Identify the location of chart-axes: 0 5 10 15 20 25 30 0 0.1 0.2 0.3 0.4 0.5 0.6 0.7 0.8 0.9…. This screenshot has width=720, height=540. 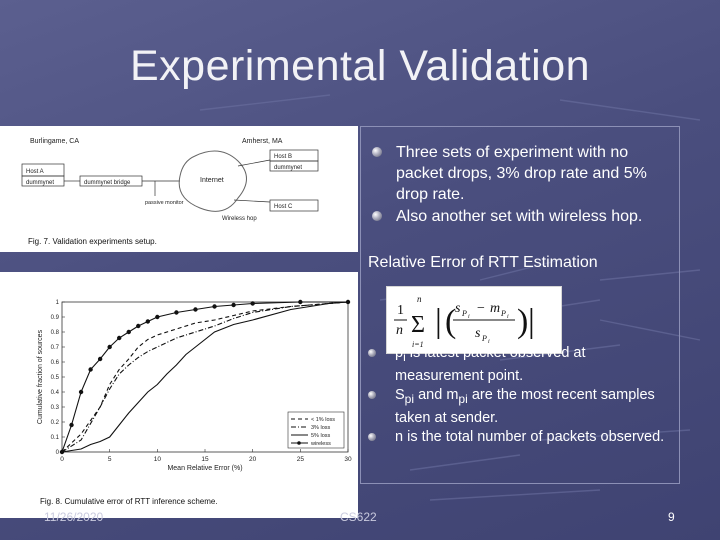
(201, 381).